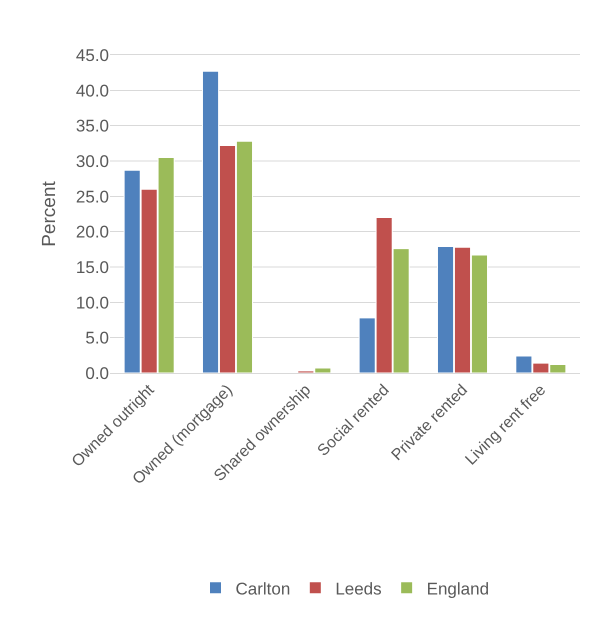 The image size is (600, 618). I want to click on legend-label: Carlton, so click(263, 588).